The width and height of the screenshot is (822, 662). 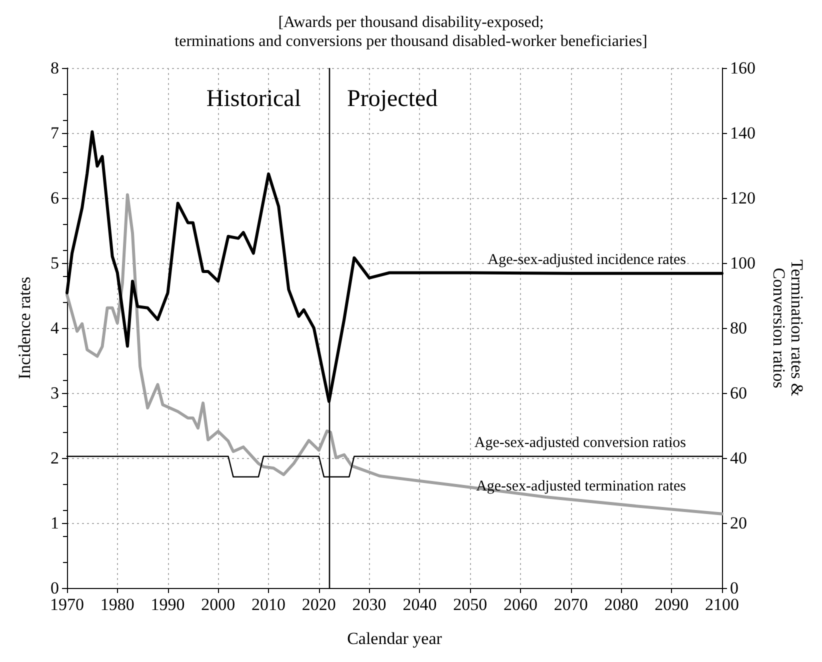 What do you see at coordinates (520, 604) in the screenshot?
I see `x-tick-label: 2060` at bounding box center [520, 604].